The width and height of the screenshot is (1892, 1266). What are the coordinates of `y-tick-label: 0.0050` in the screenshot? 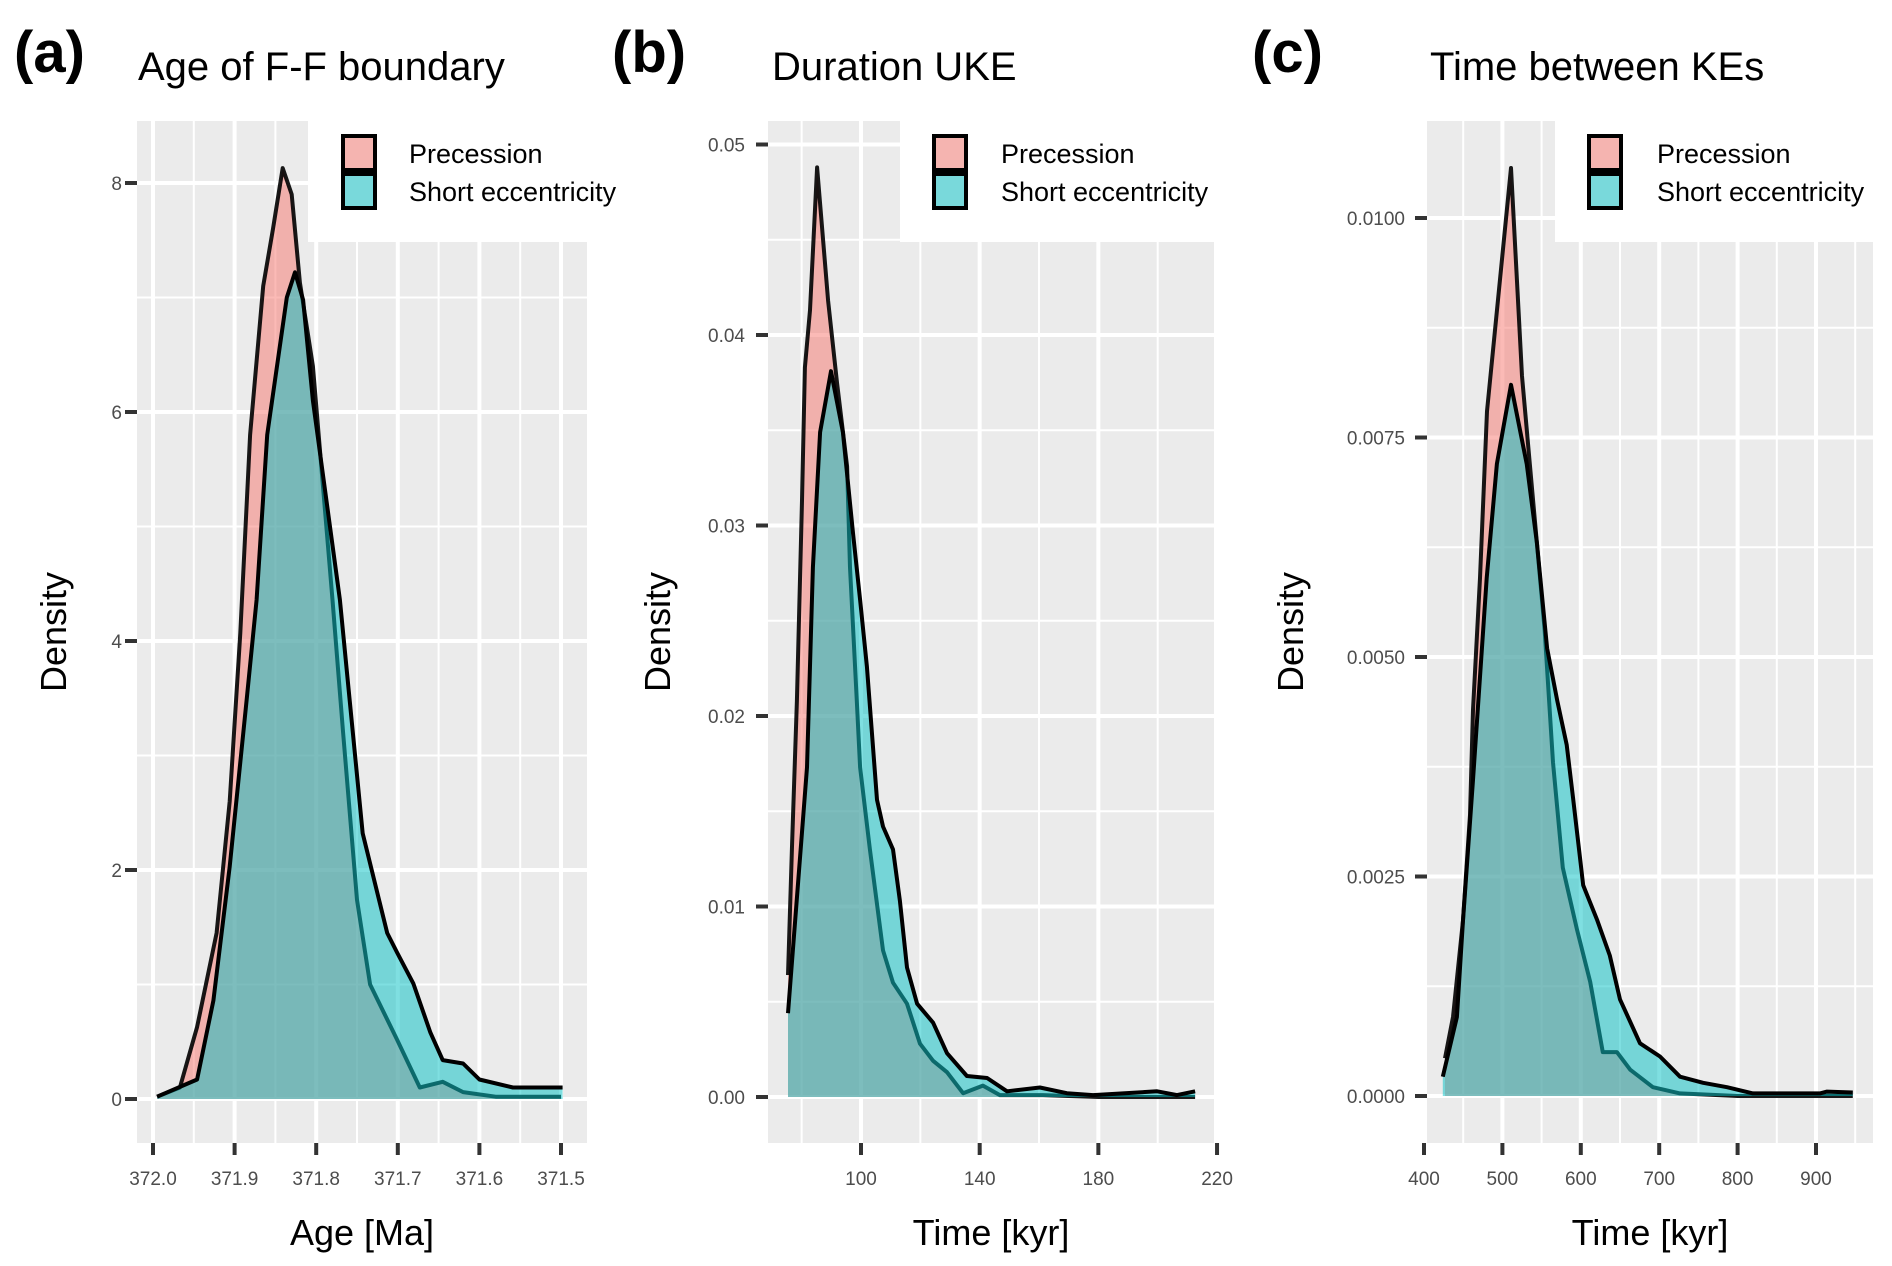 It's located at (1376, 658).